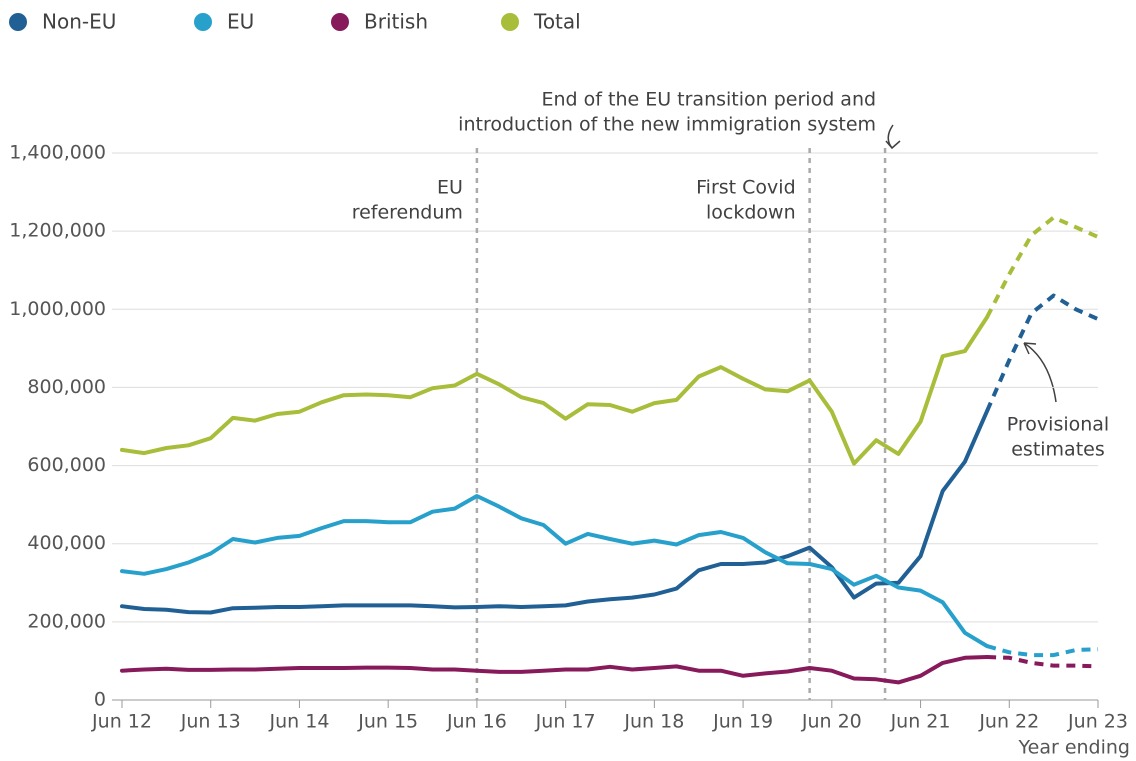  What do you see at coordinates (555, 670) in the screenshot?
I see `line` at bounding box center [555, 670].